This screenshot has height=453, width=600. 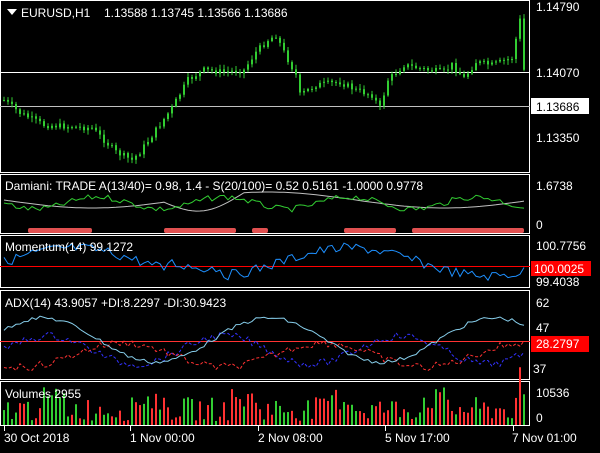 I want to click on minus-di-line, so click(x=264, y=356).